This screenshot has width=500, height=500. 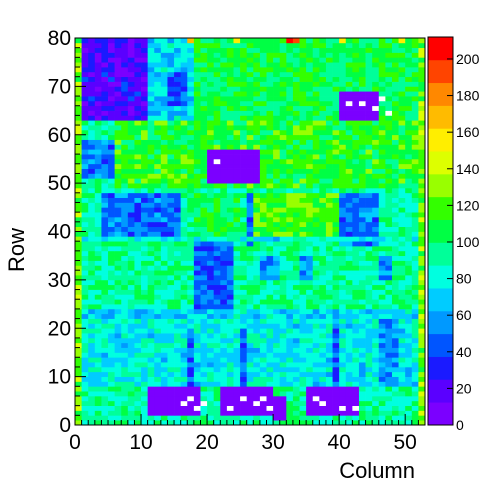 I want to click on colorbar-tick-label: 200, so click(x=468, y=59).